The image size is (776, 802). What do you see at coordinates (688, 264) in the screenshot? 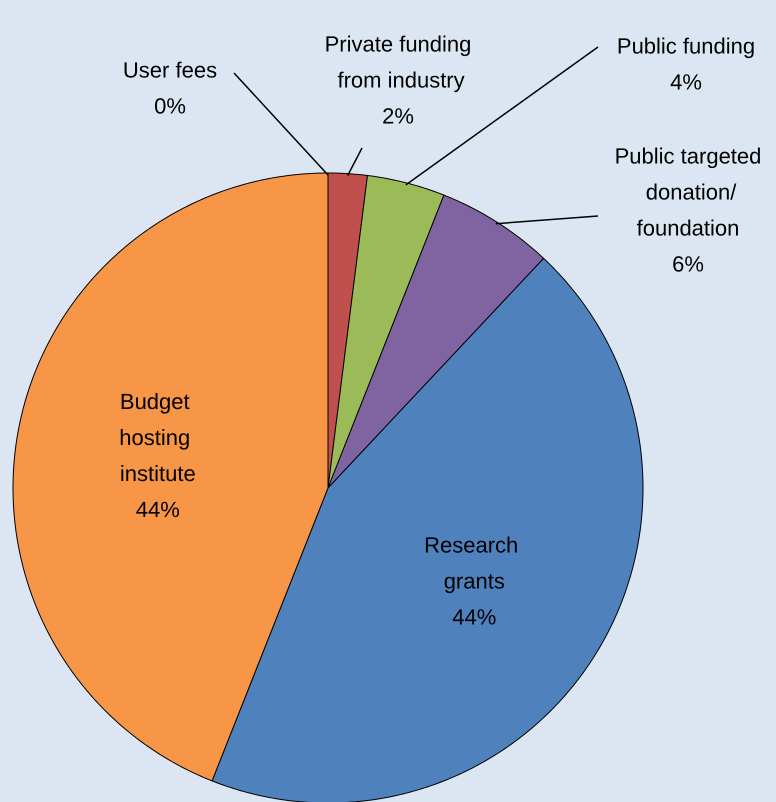
I see `data-label: 6%` at bounding box center [688, 264].